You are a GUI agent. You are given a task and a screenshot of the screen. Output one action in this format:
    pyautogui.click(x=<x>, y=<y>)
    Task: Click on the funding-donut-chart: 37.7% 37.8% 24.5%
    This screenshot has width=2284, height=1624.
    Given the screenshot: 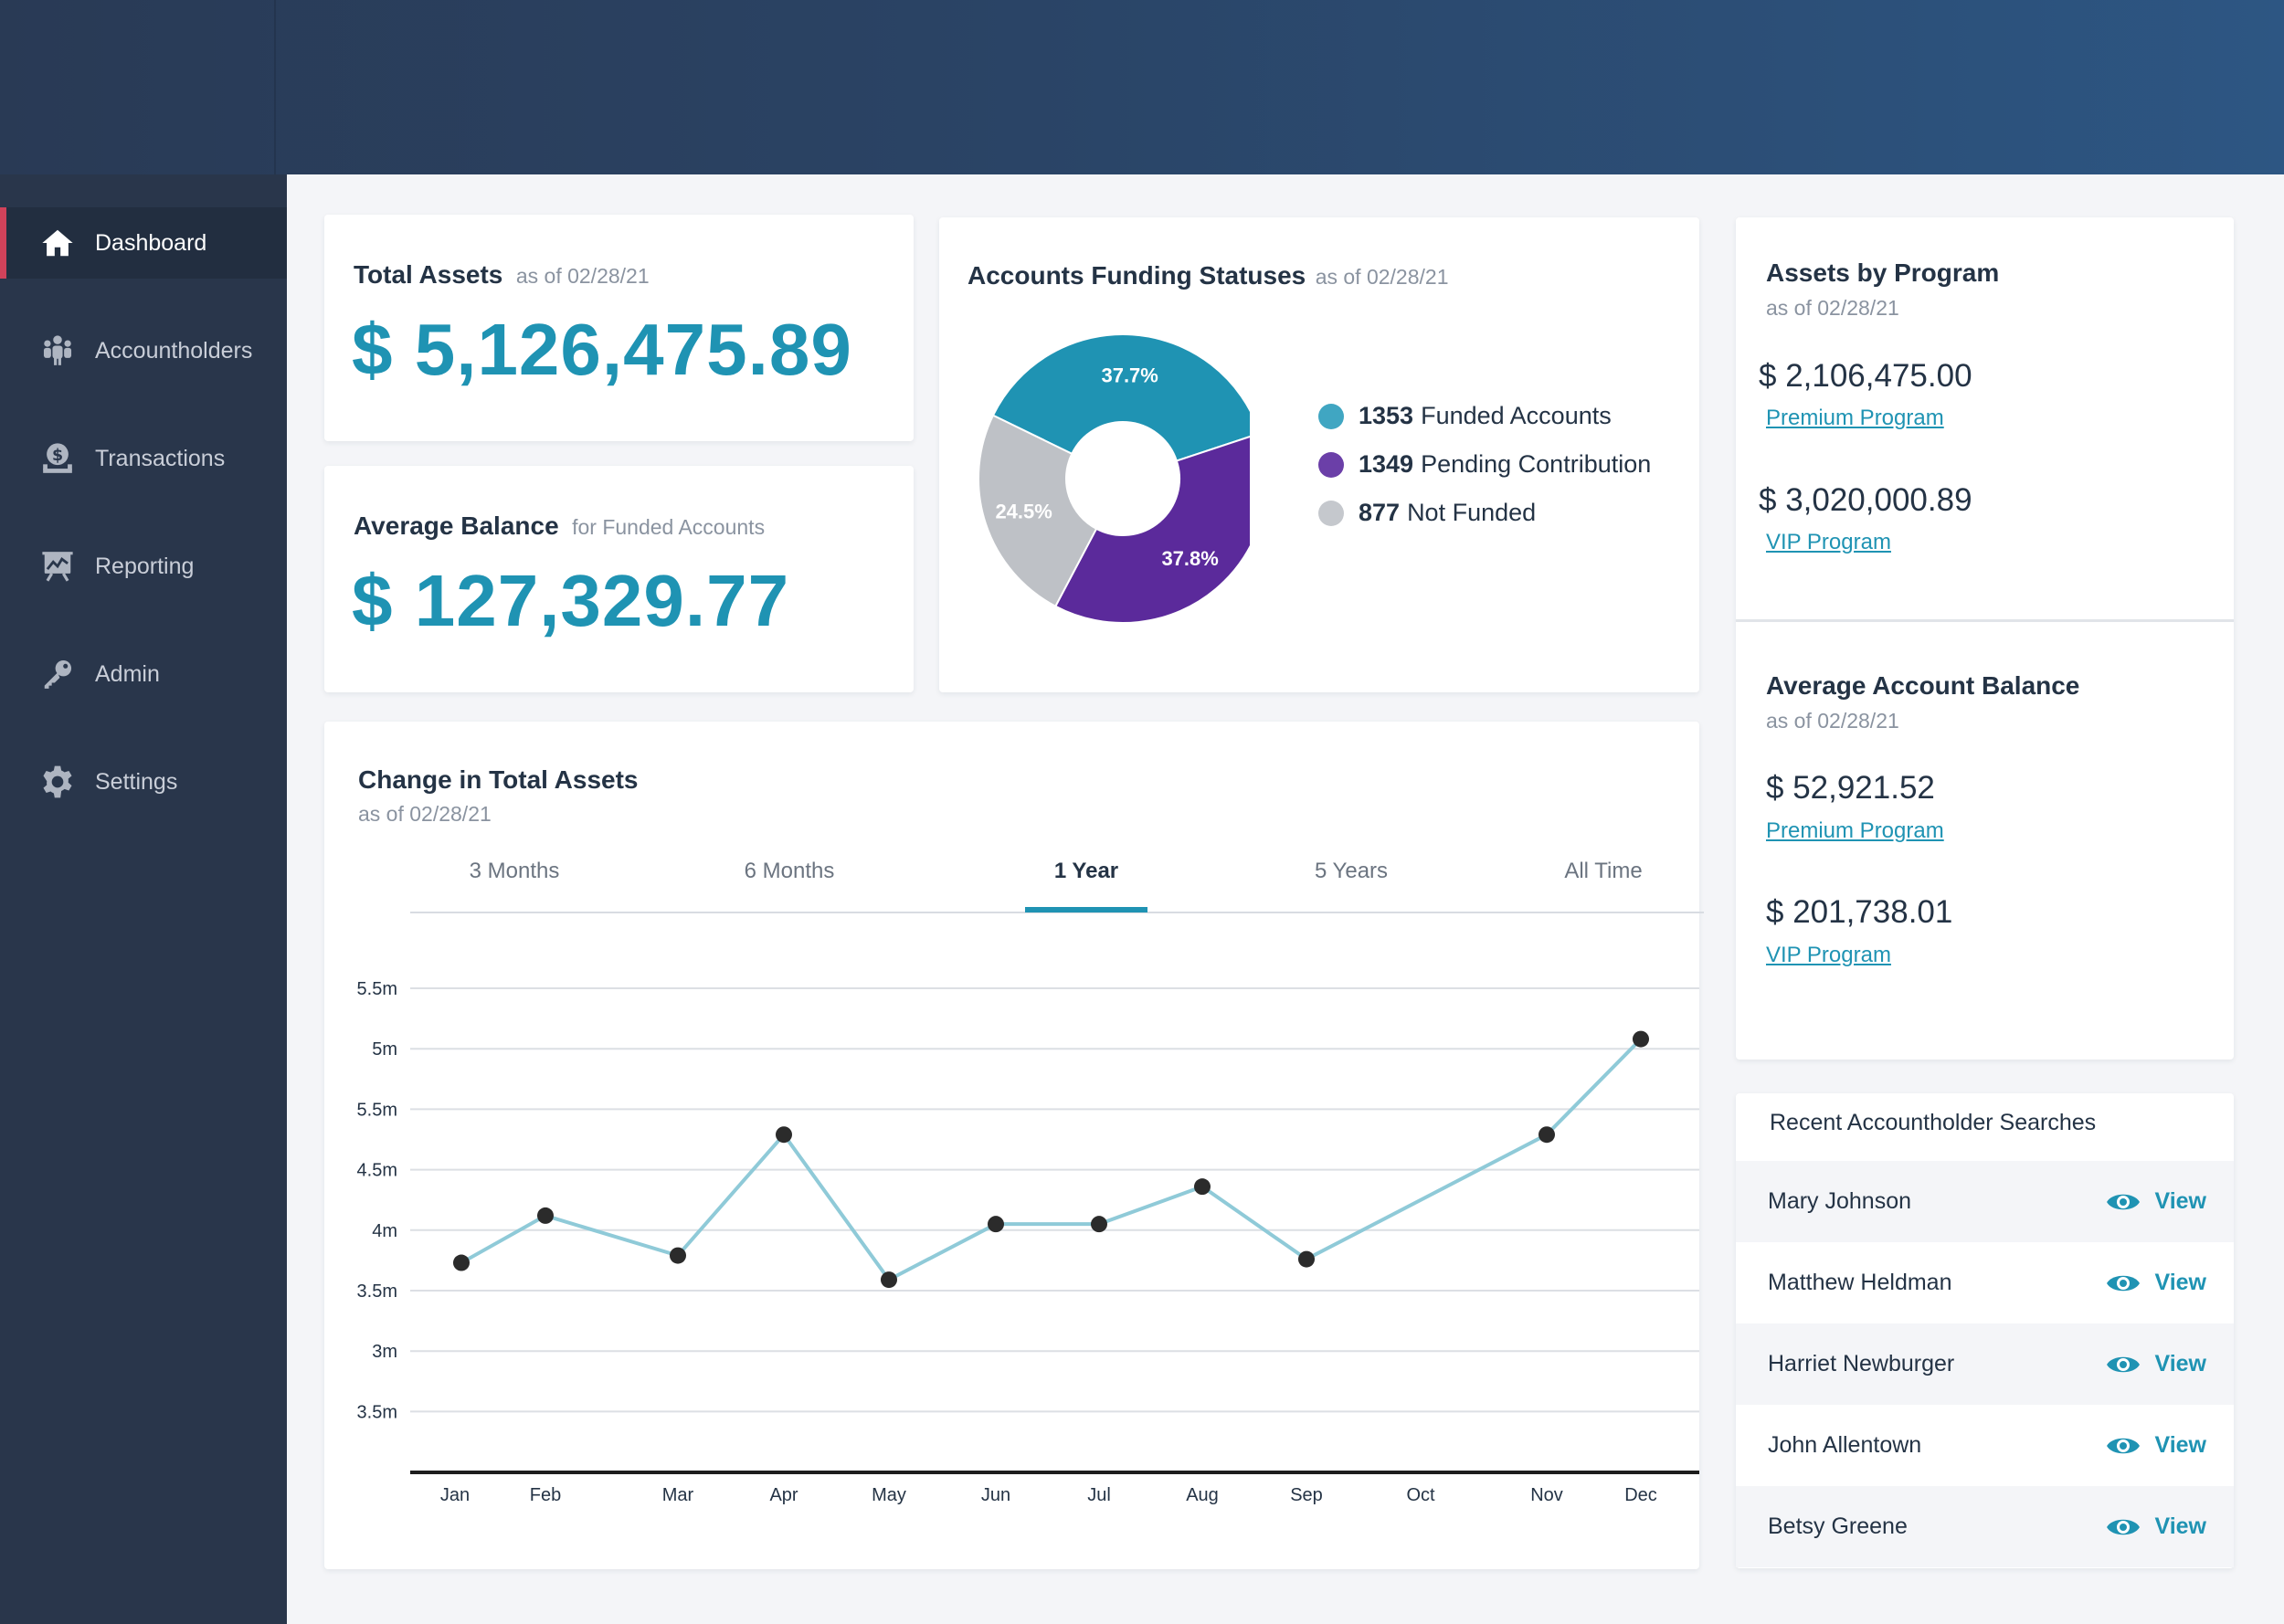 What is the action you would take?
    pyautogui.click(x=1114, y=478)
    